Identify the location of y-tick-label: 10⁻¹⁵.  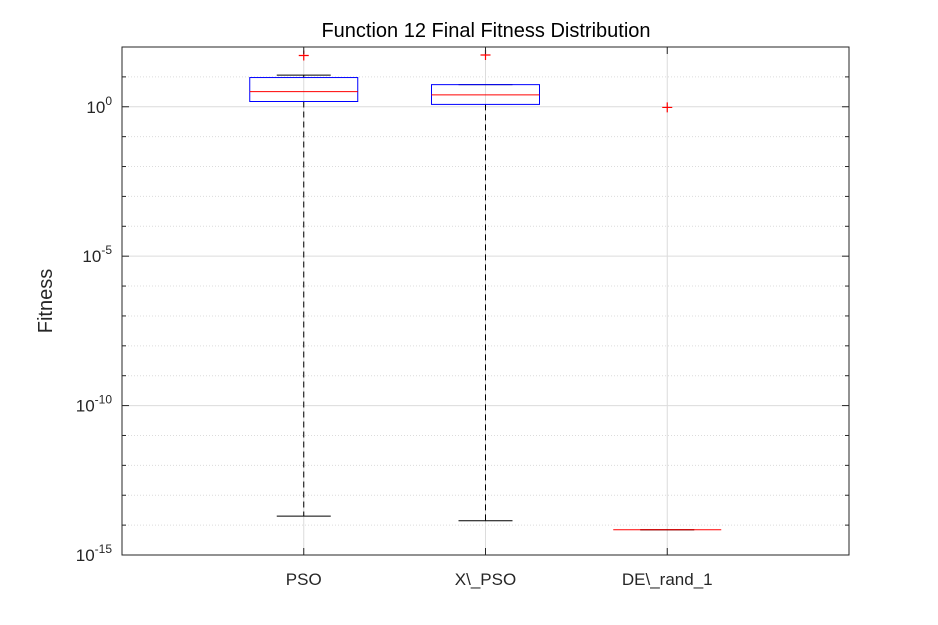
(94, 553).